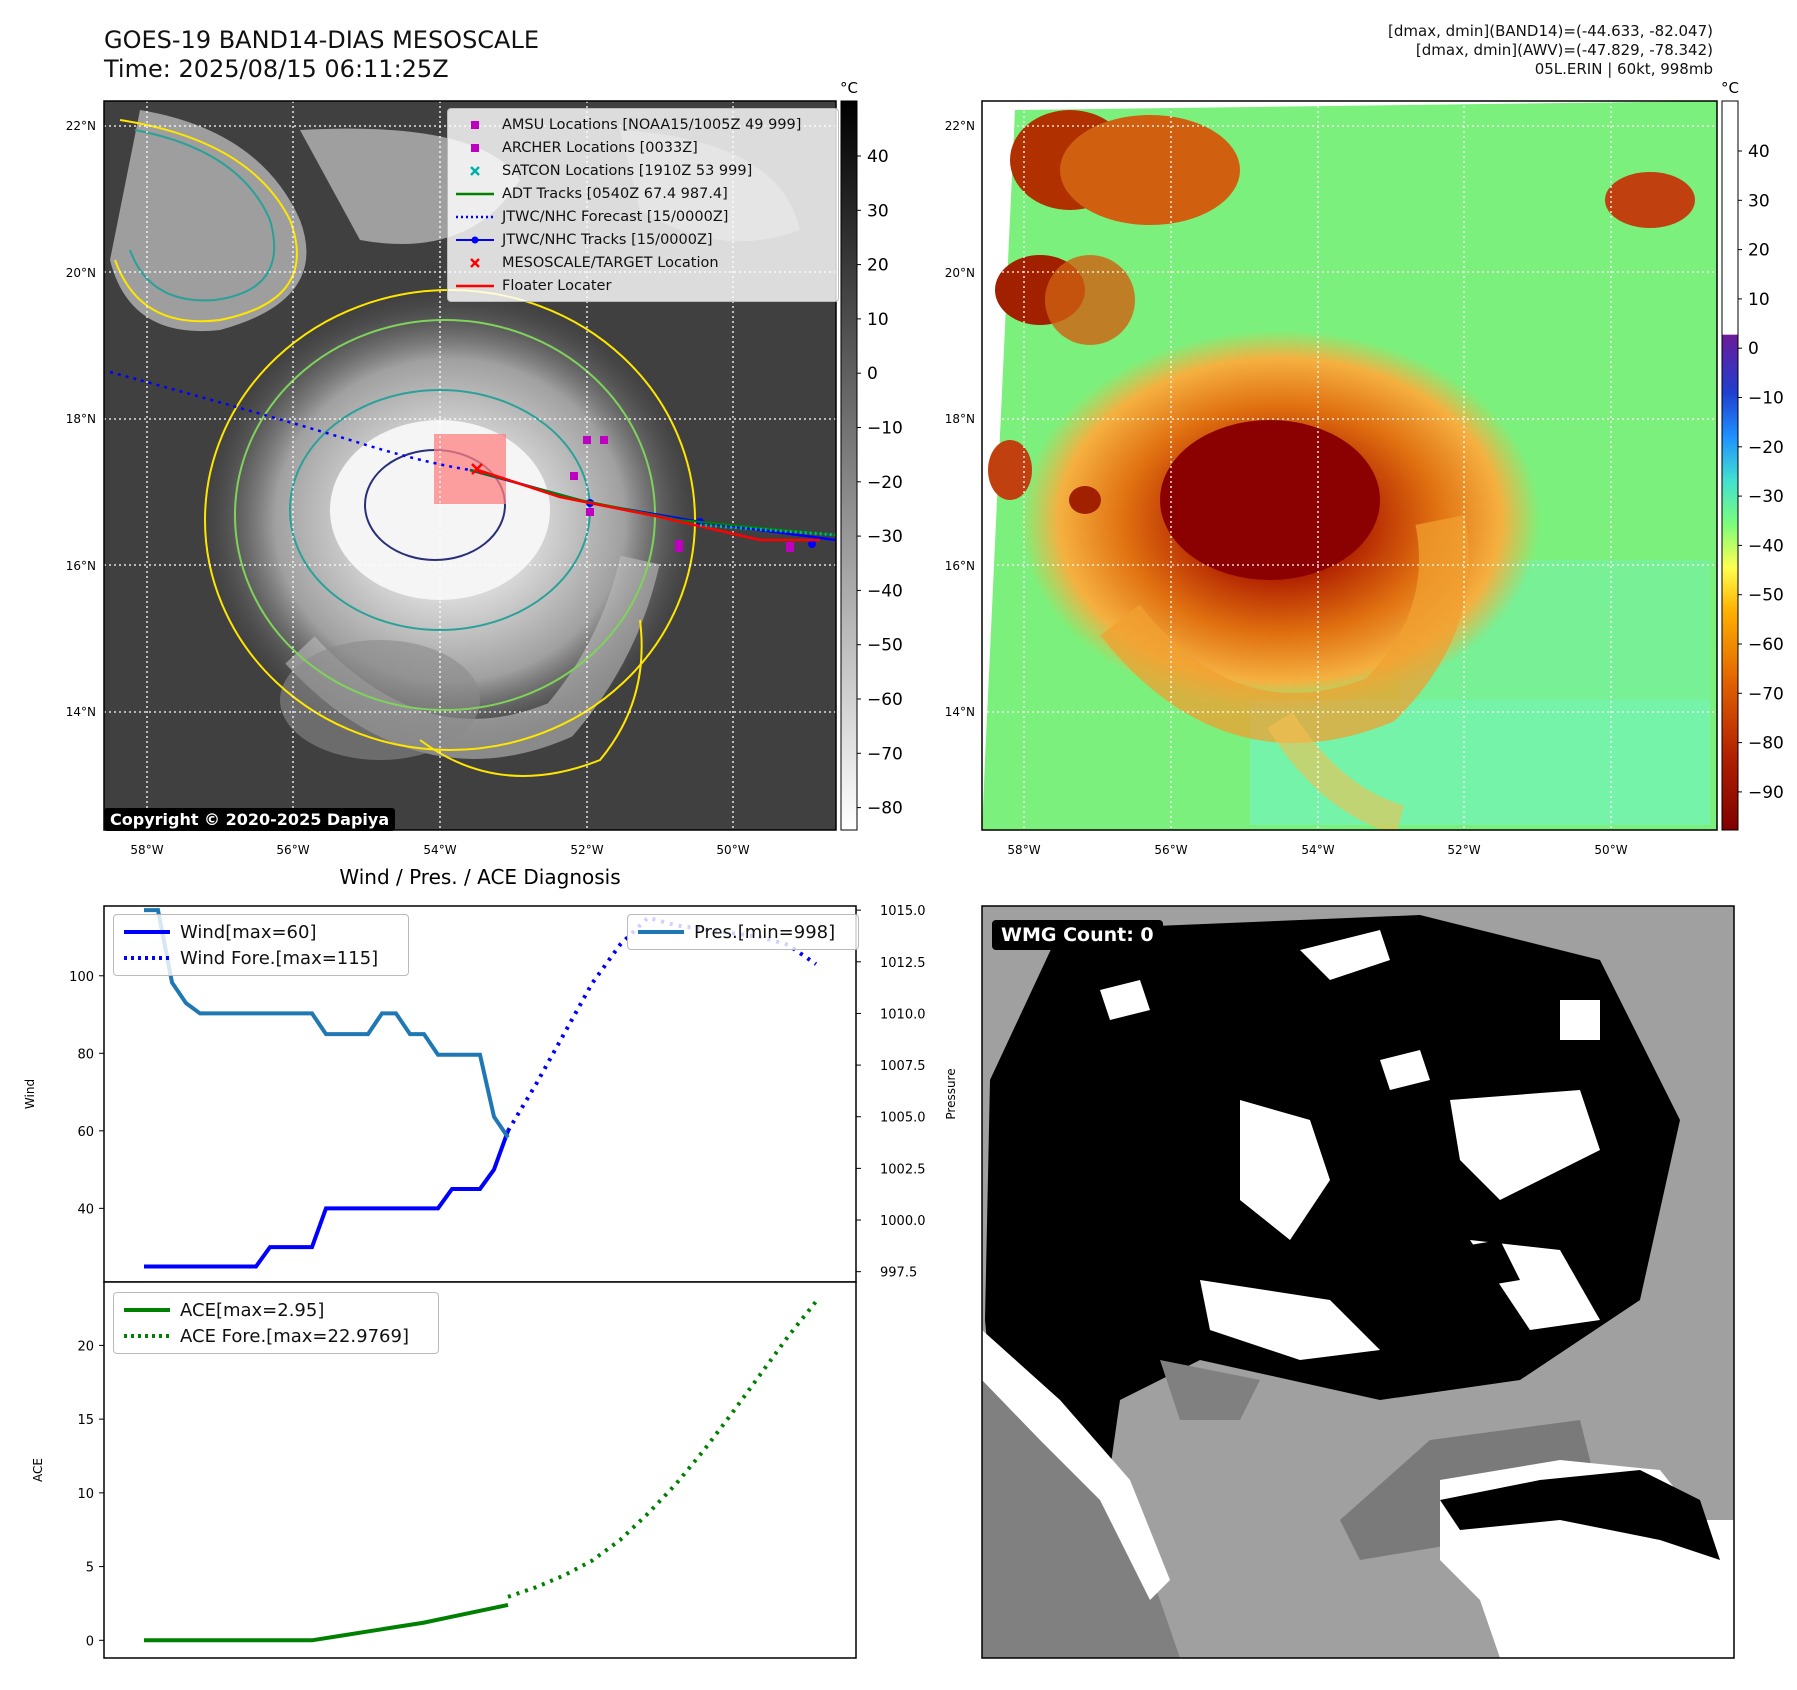  I want to click on y-tick-label: 5, so click(90, 1568).